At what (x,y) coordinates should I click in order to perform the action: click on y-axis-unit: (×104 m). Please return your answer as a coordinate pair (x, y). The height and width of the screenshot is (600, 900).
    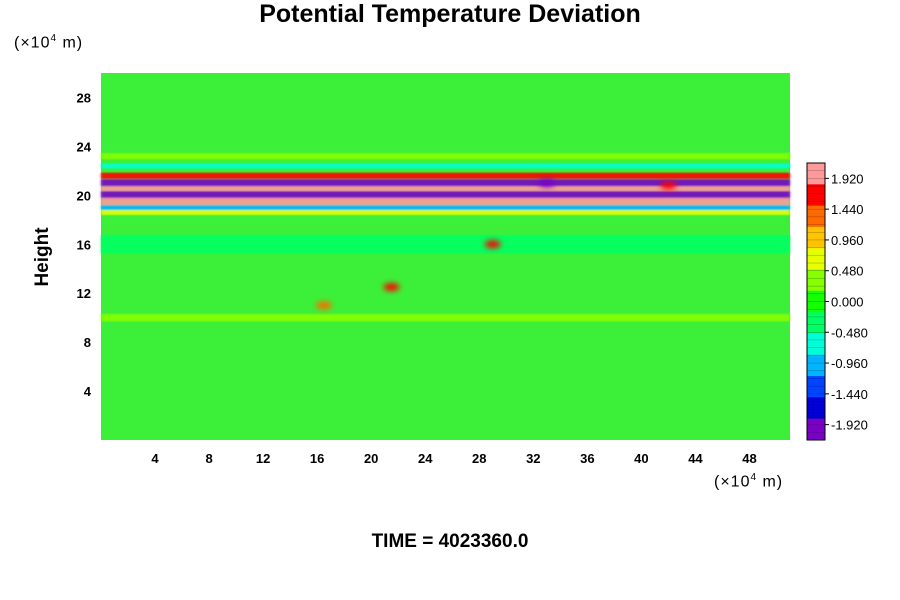
    Looking at the image, I should click on (48, 42).